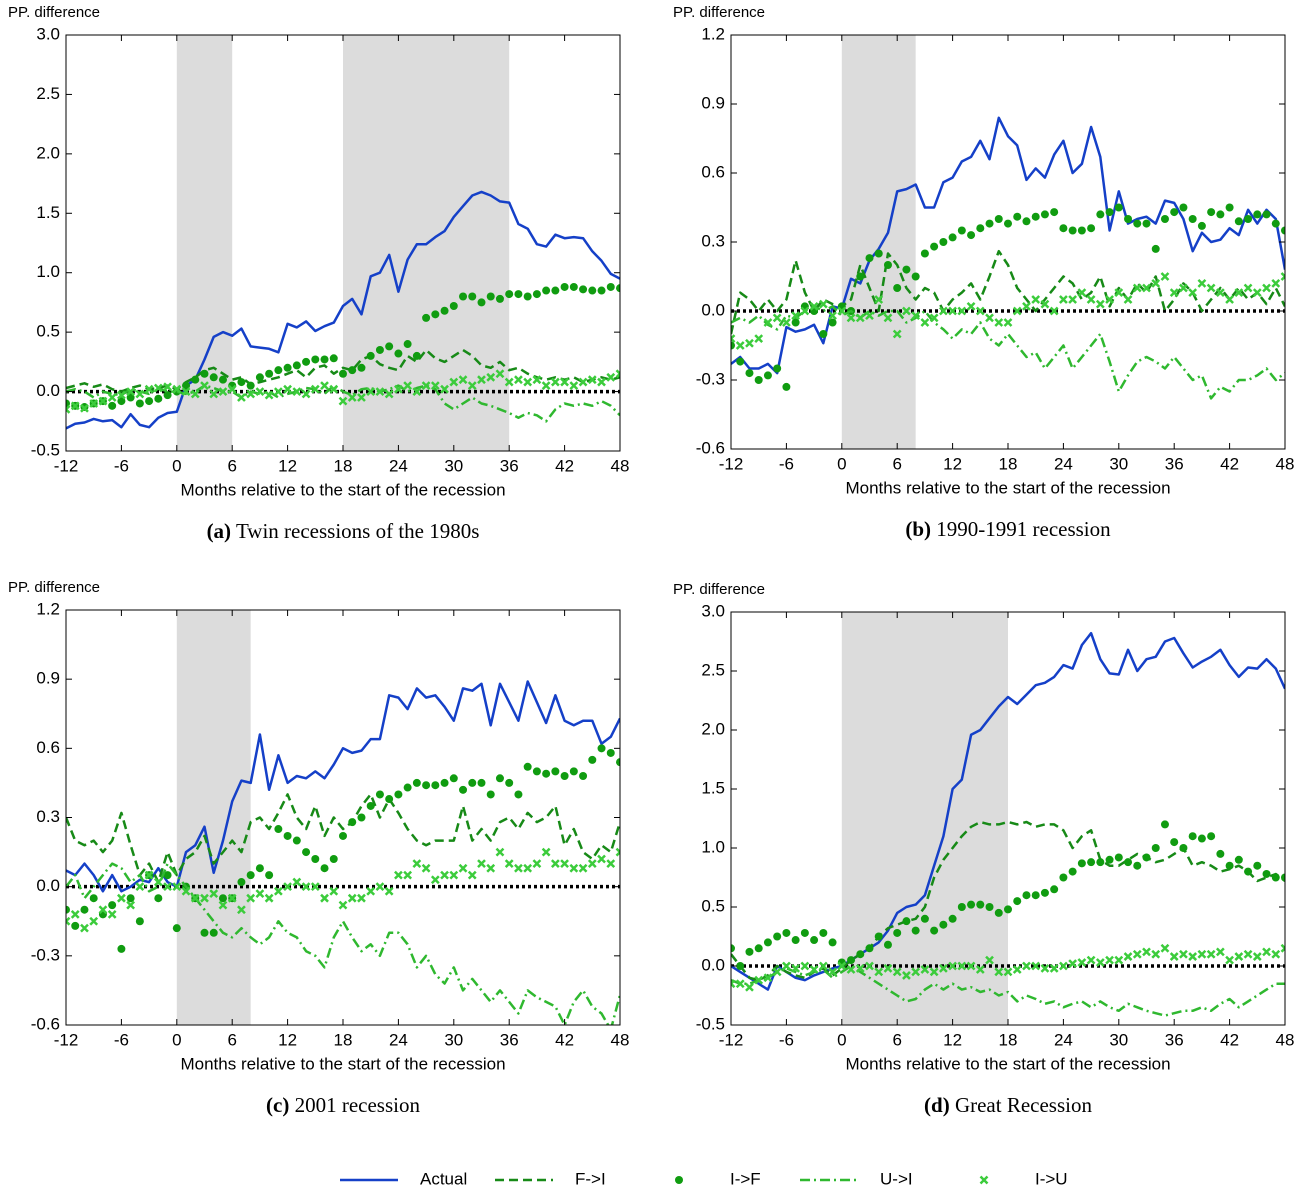 This screenshot has width=1311, height=1198. What do you see at coordinates (48, 33) in the screenshot?
I see `y-tick-label: 3.0` at bounding box center [48, 33].